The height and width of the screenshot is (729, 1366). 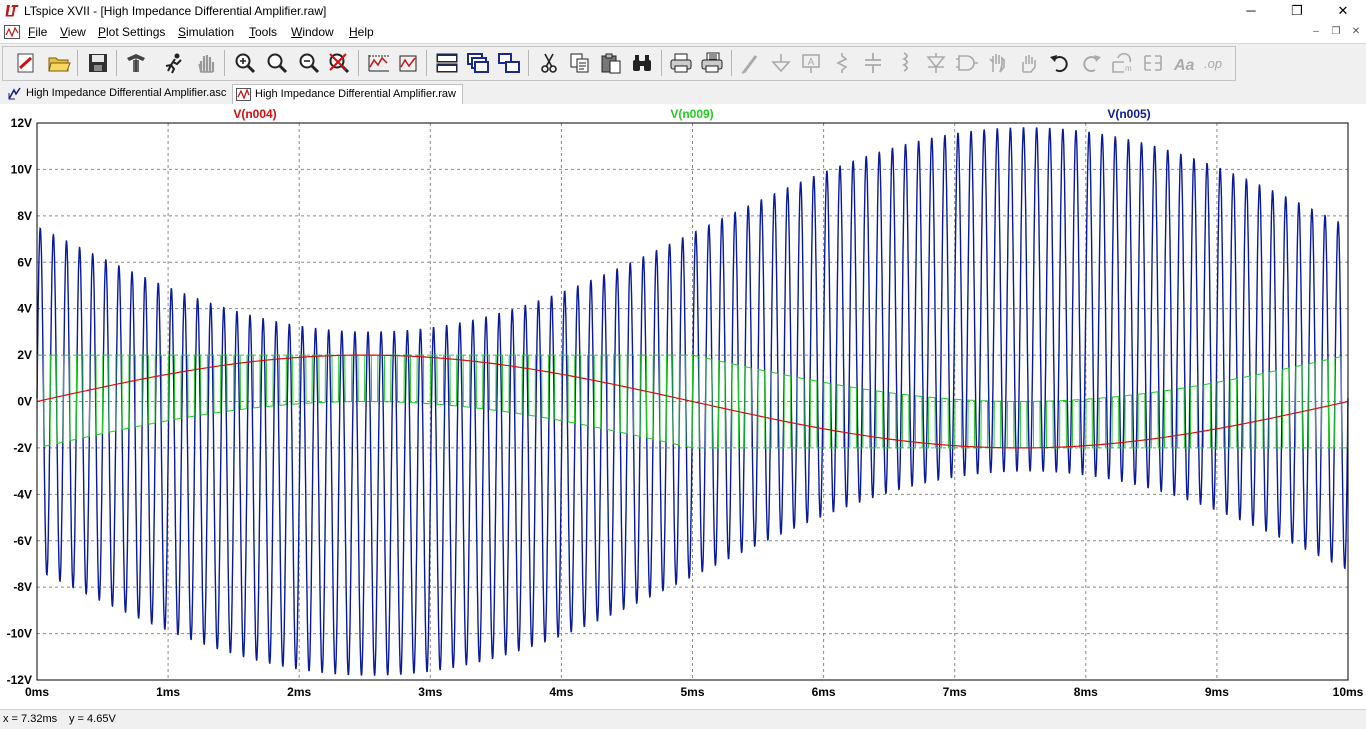 I want to click on trace-v-n009, so click(x=692, y=401).